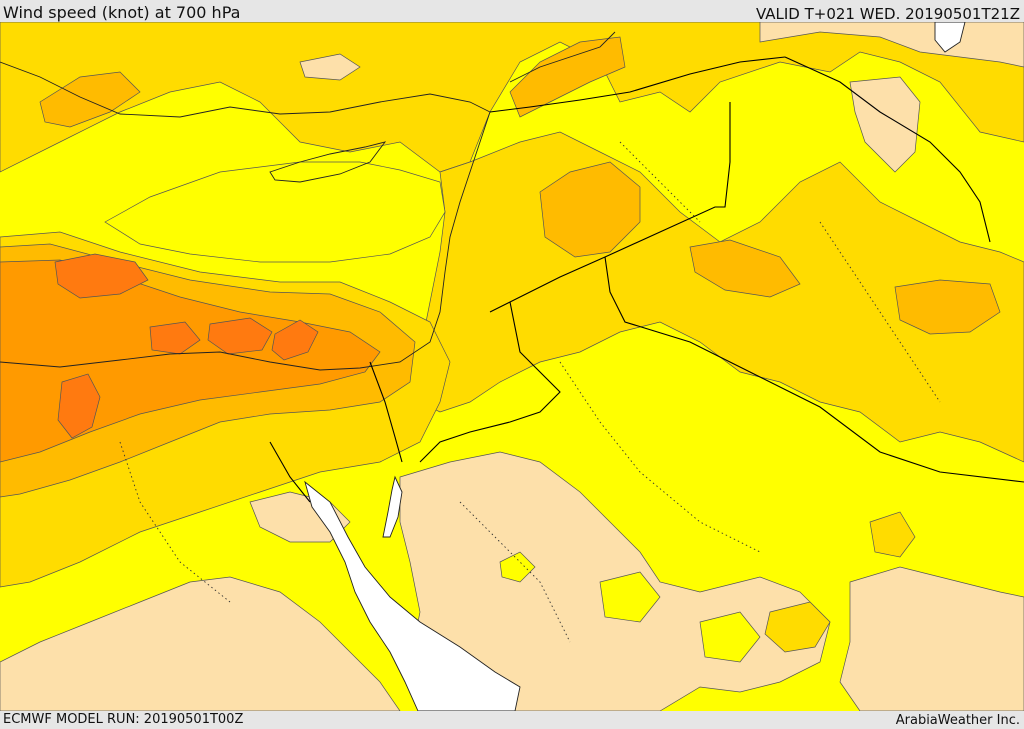  What do you see at coordinates (386, 412) in the screenshot?
I see `border-egypt-israel` at bounding box center [386, 412].